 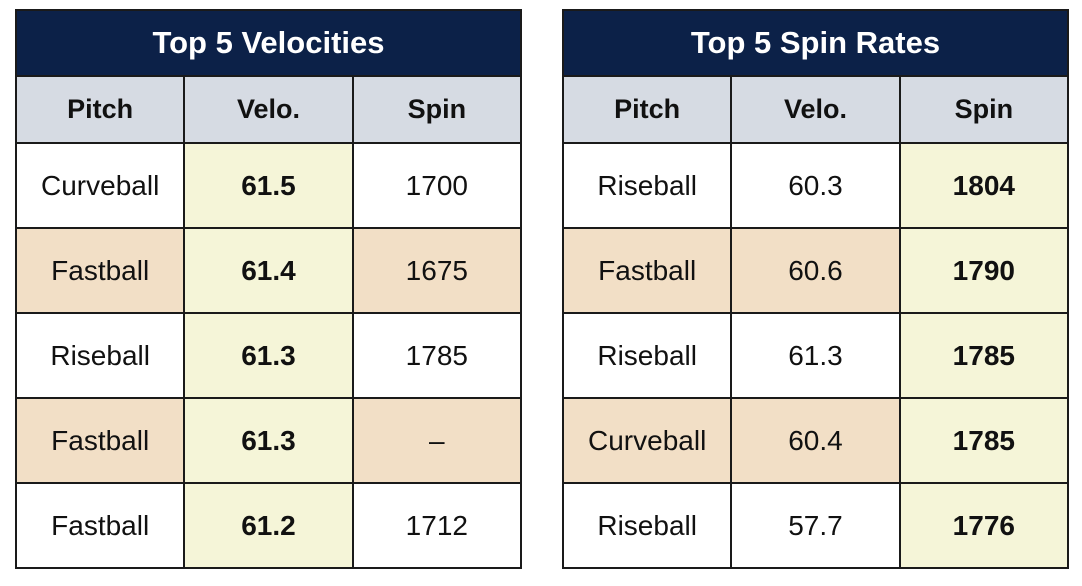 I want to click on velo-cell: 57.7, so click(x=816, y=525).